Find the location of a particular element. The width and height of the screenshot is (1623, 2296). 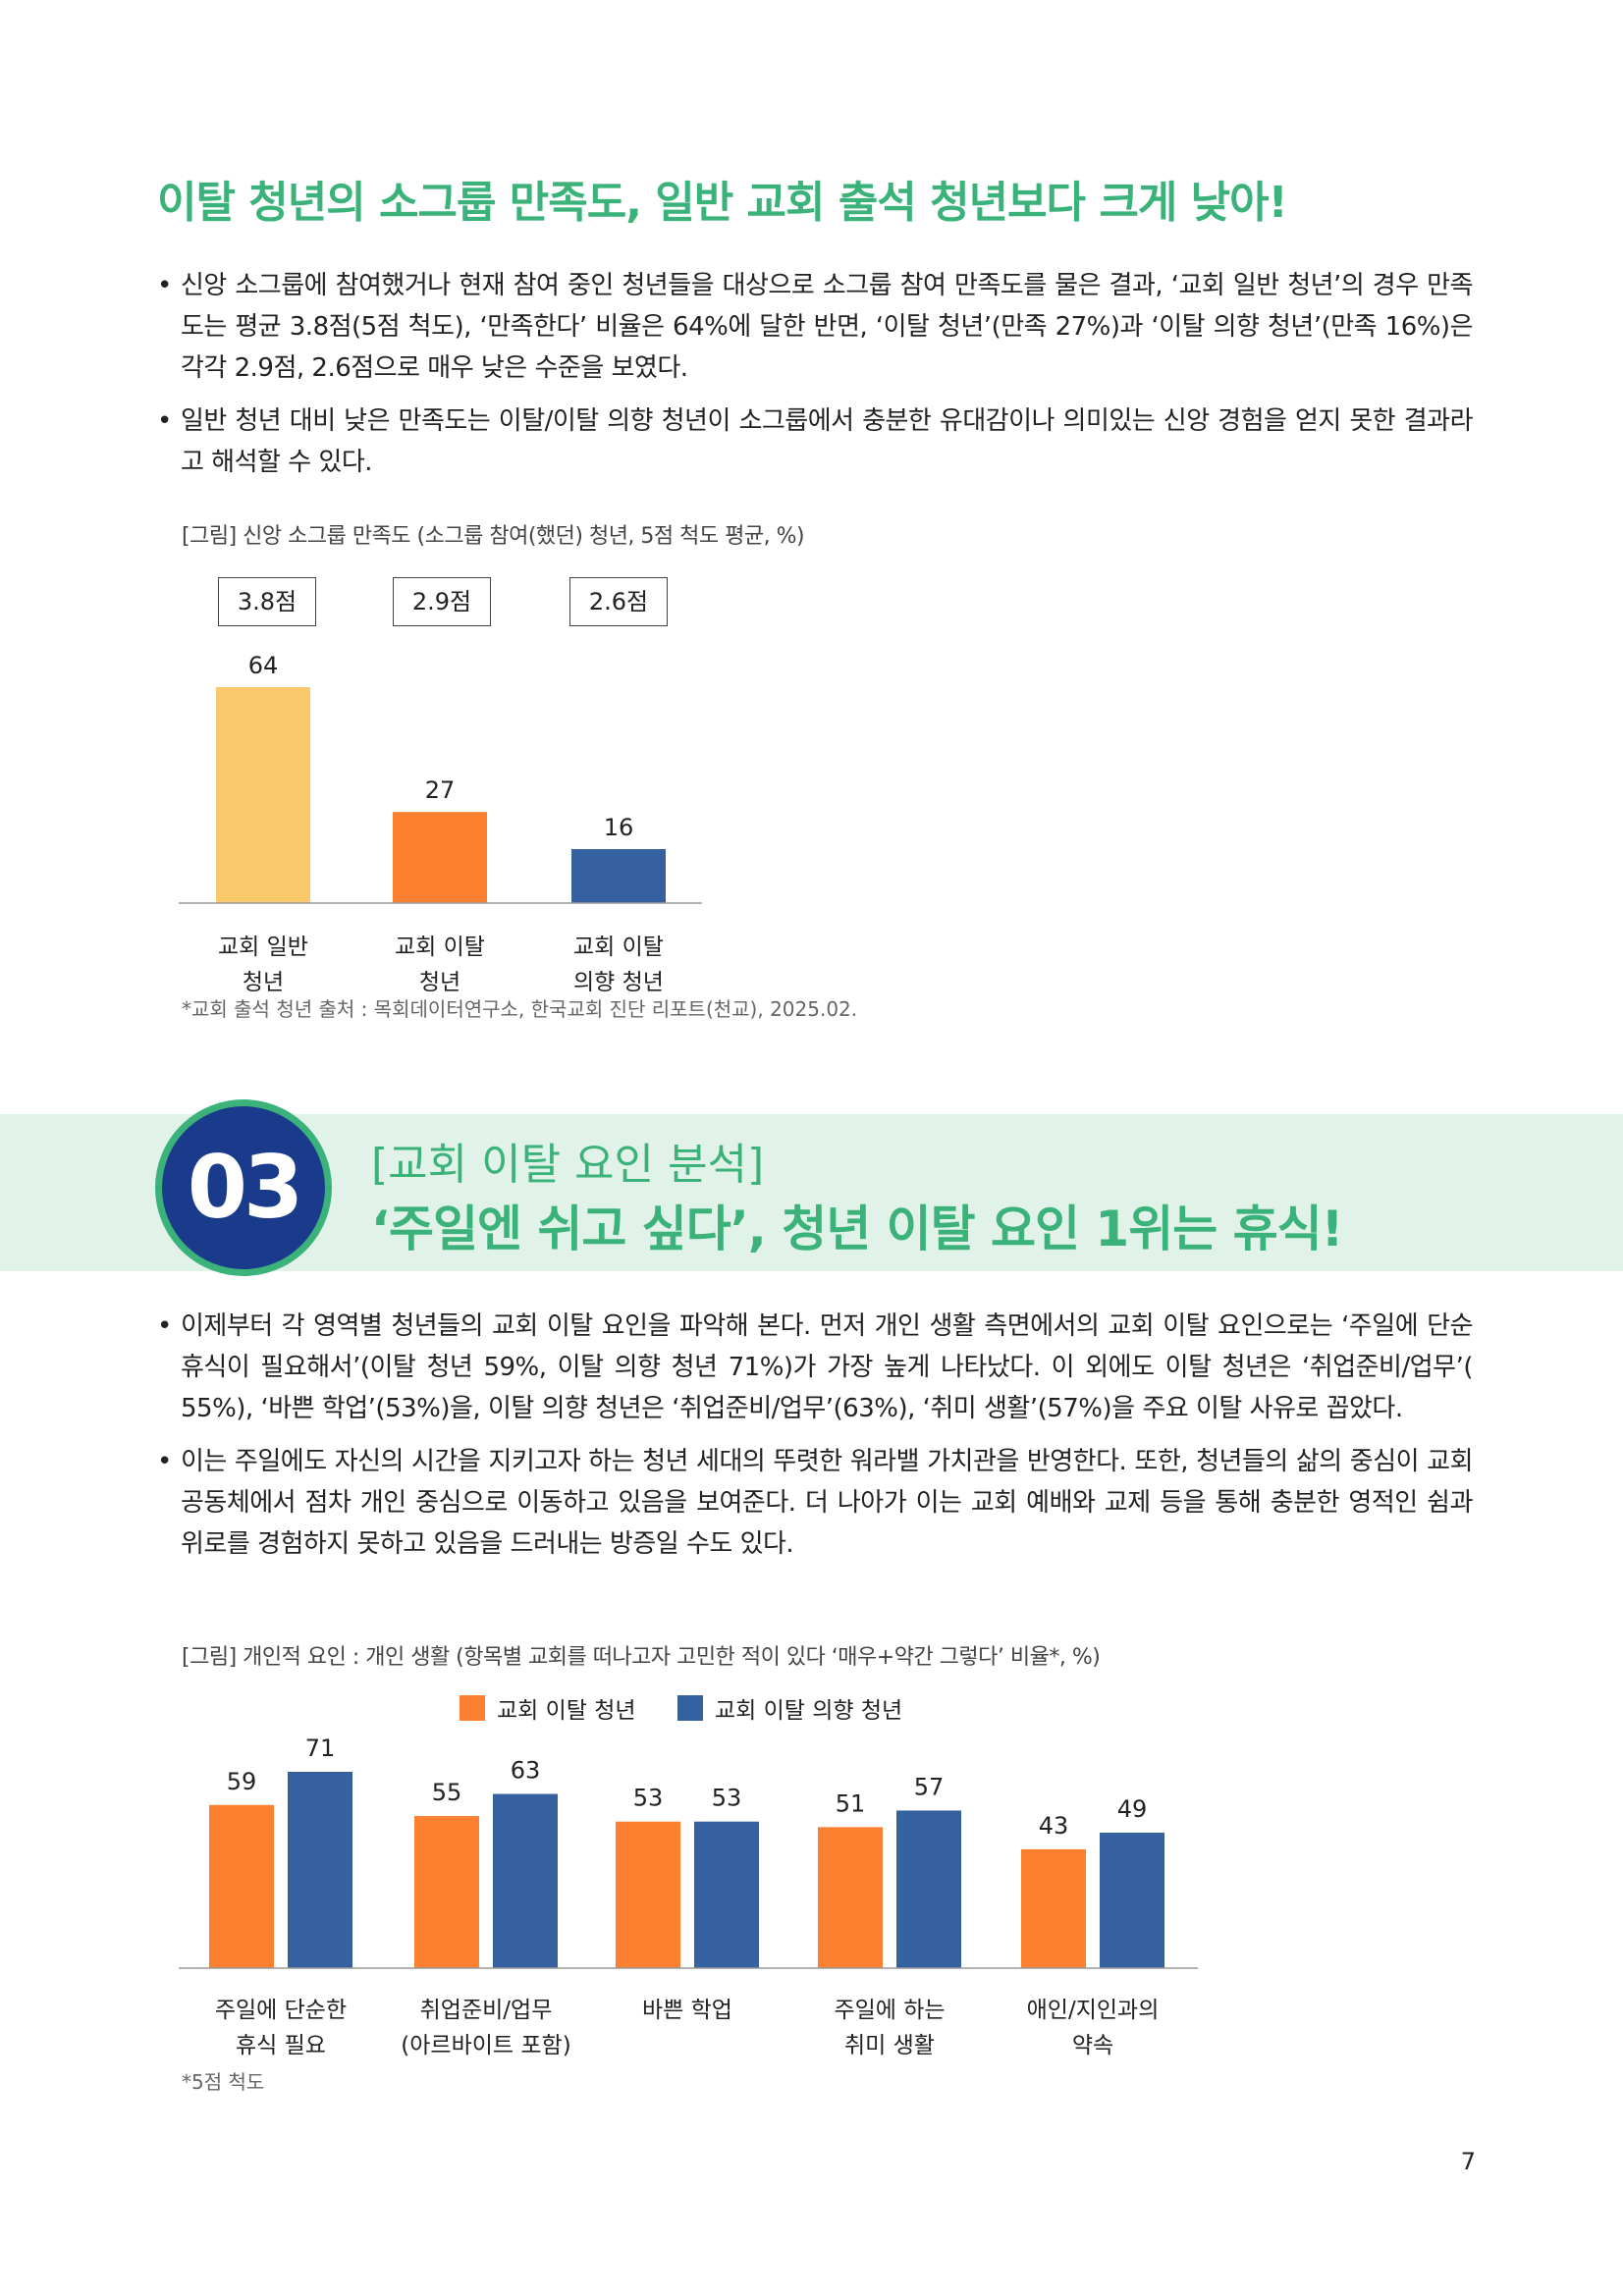

data-label: 71 is located at coordinates (320, 1748).